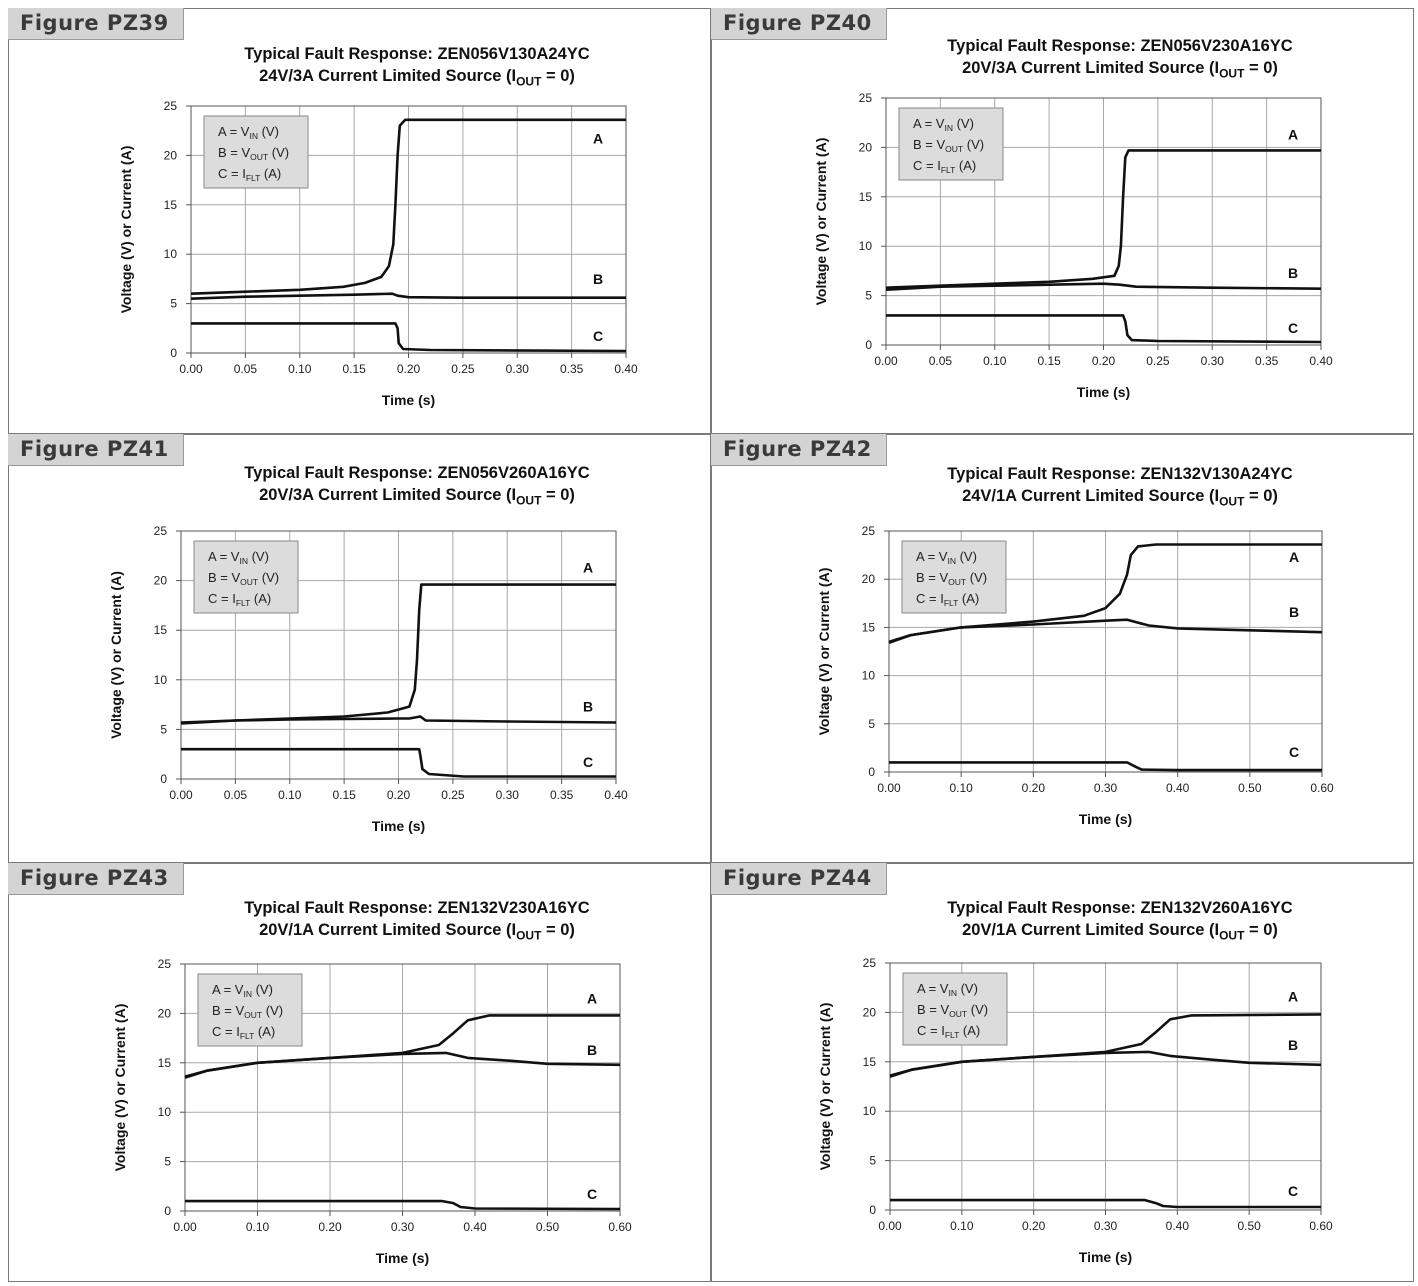 This screenshot has height=1286, width=1418. Describe the element at coordinates (417, 497) in the screenshot. I see `chart-title-line2: 20V/3A Current Limited Source (IOUT = 0)` at that location.